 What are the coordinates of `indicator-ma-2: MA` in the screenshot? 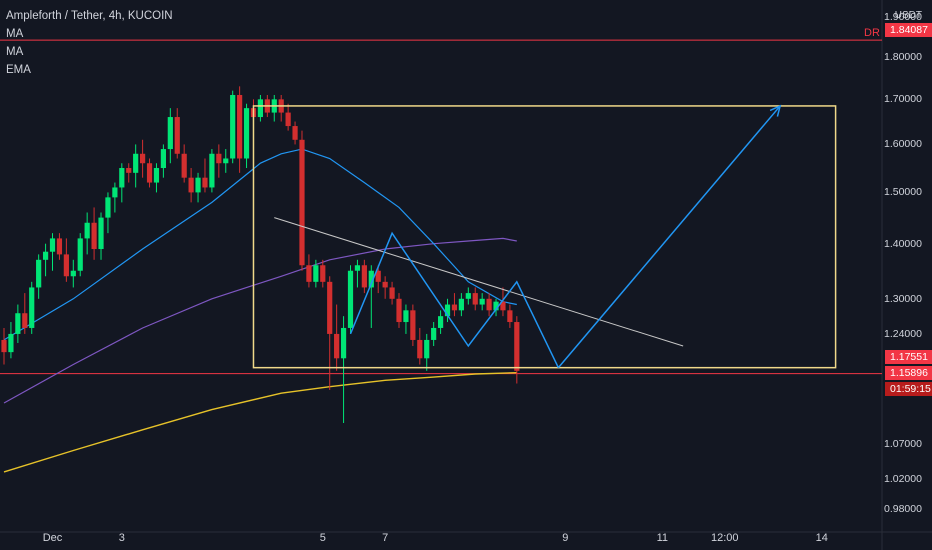 It's located at (15, 52).